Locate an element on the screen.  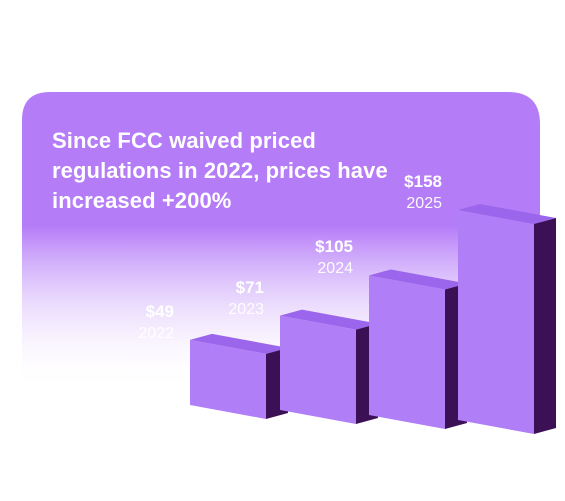
bar-top-2025 is located at coordinates (507, 214).